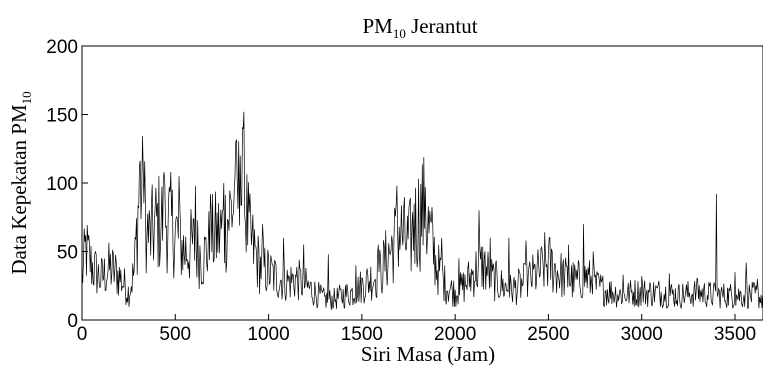  I want to click on y-tick-label: 150, so click(62, 116).